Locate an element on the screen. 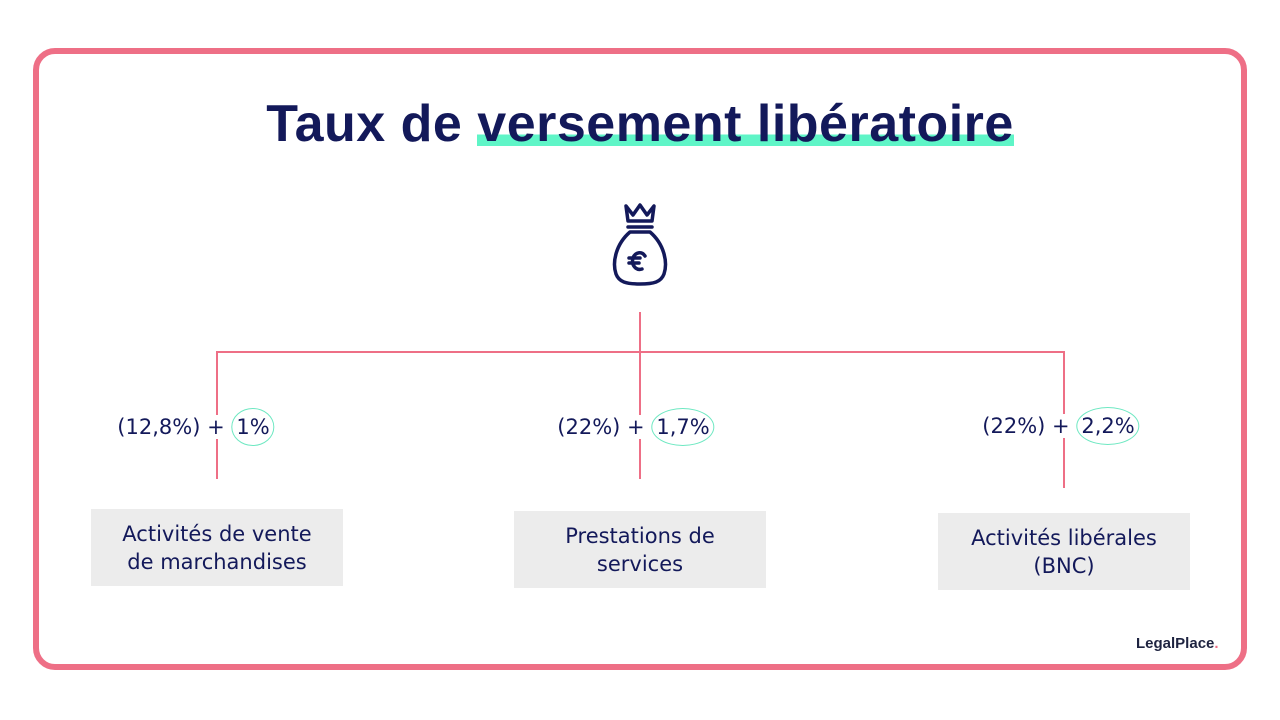  title-plain: Taux de is located at coordinates (372, 124).